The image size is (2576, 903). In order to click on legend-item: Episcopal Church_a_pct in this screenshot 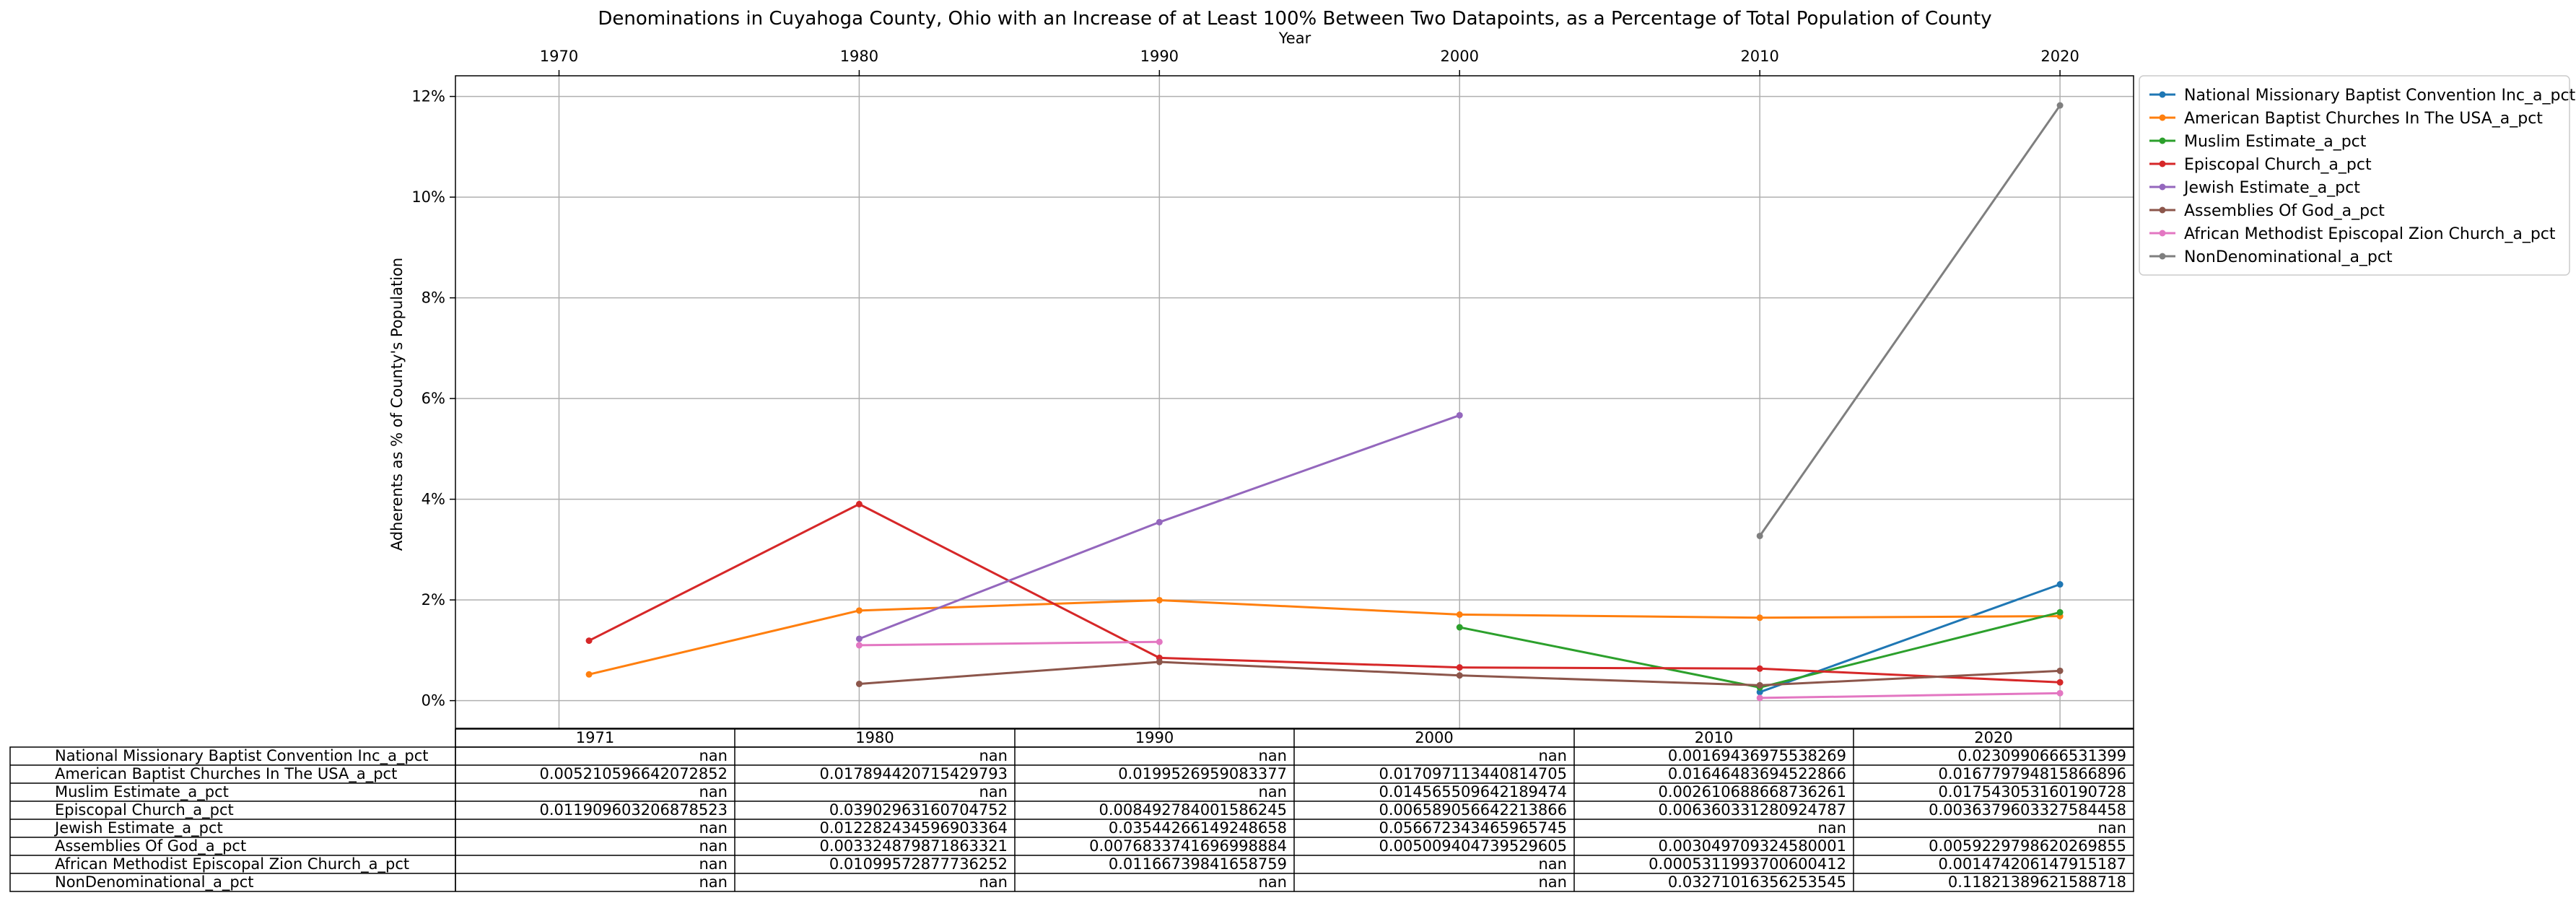, I will do `click(2260, 165)`.